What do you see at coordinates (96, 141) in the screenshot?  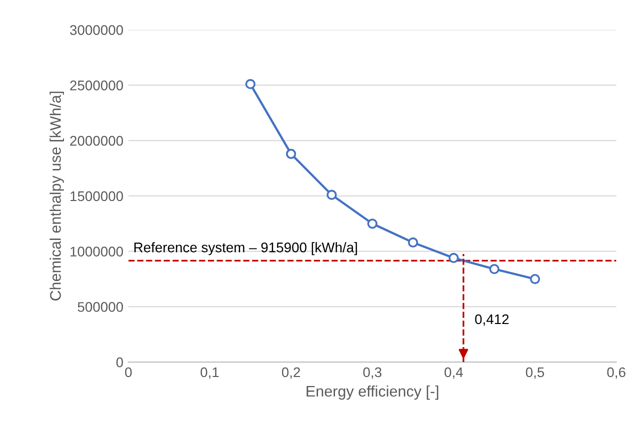 I see `y-tick-label: 2000000` at bounding box center [96, 141].